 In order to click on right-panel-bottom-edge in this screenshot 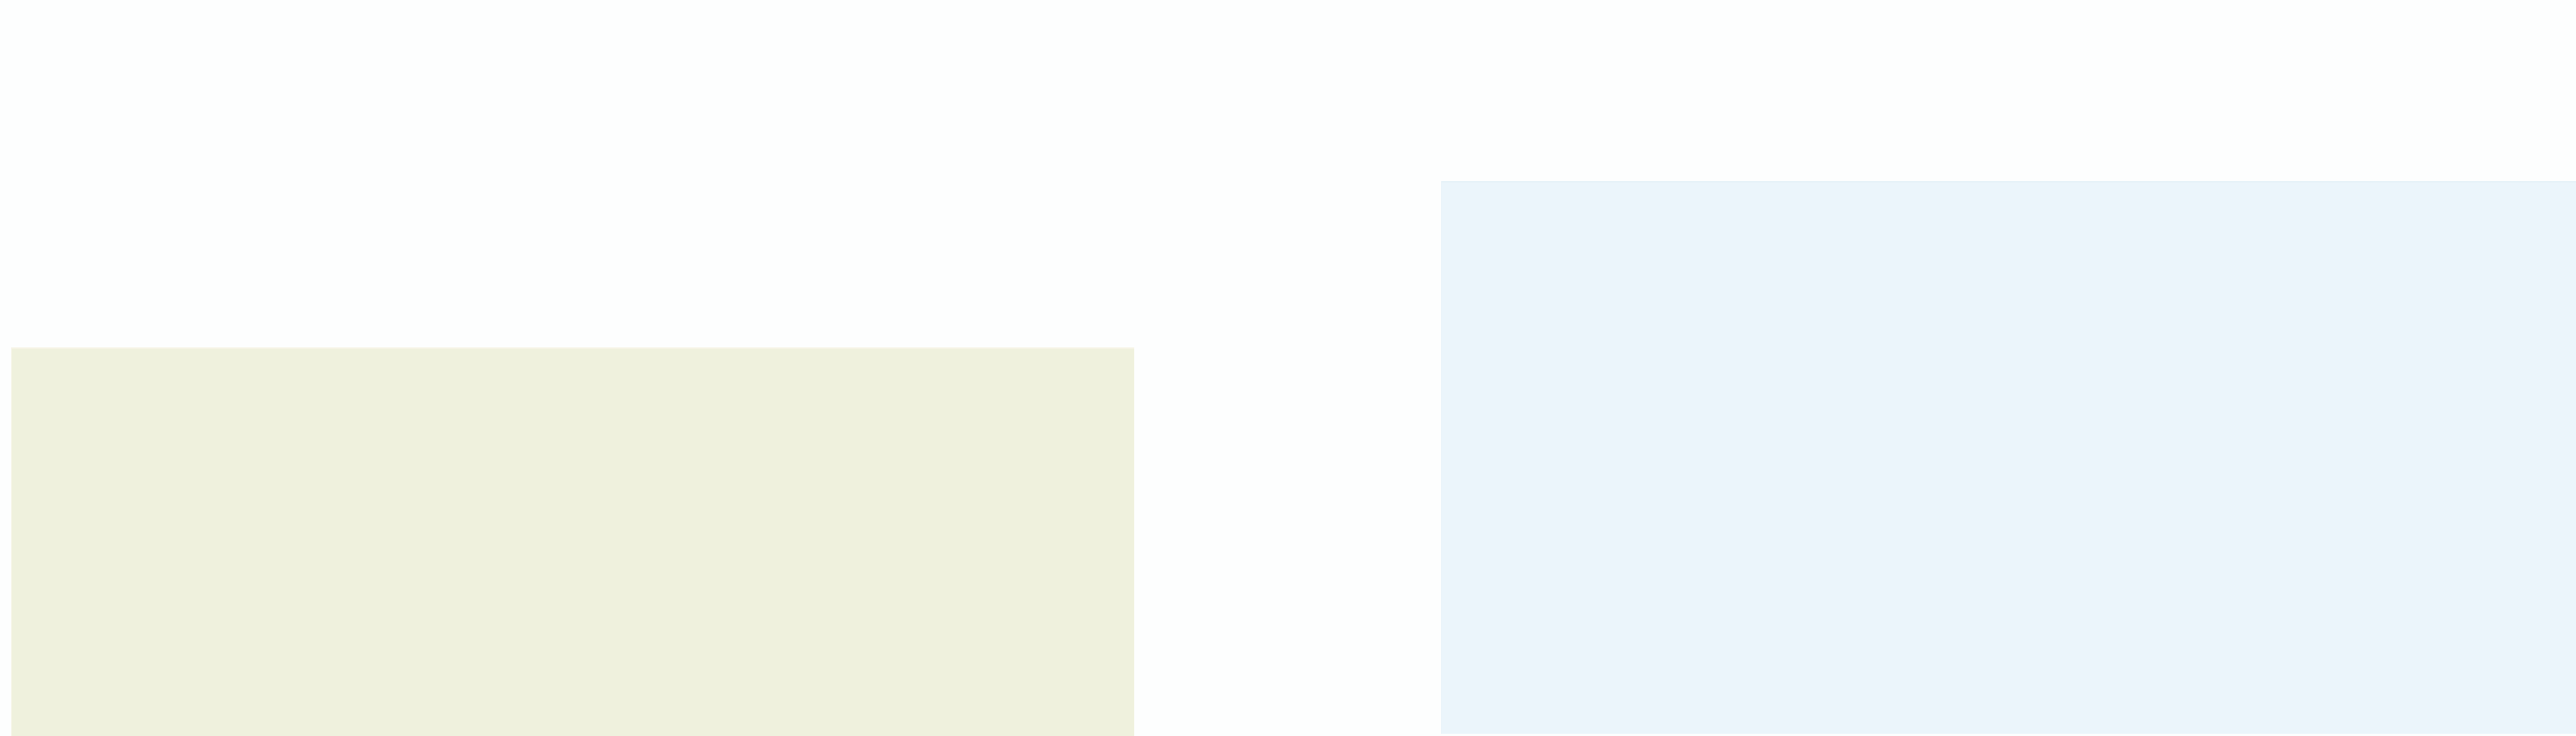, I will do `click(2008, 735)`.